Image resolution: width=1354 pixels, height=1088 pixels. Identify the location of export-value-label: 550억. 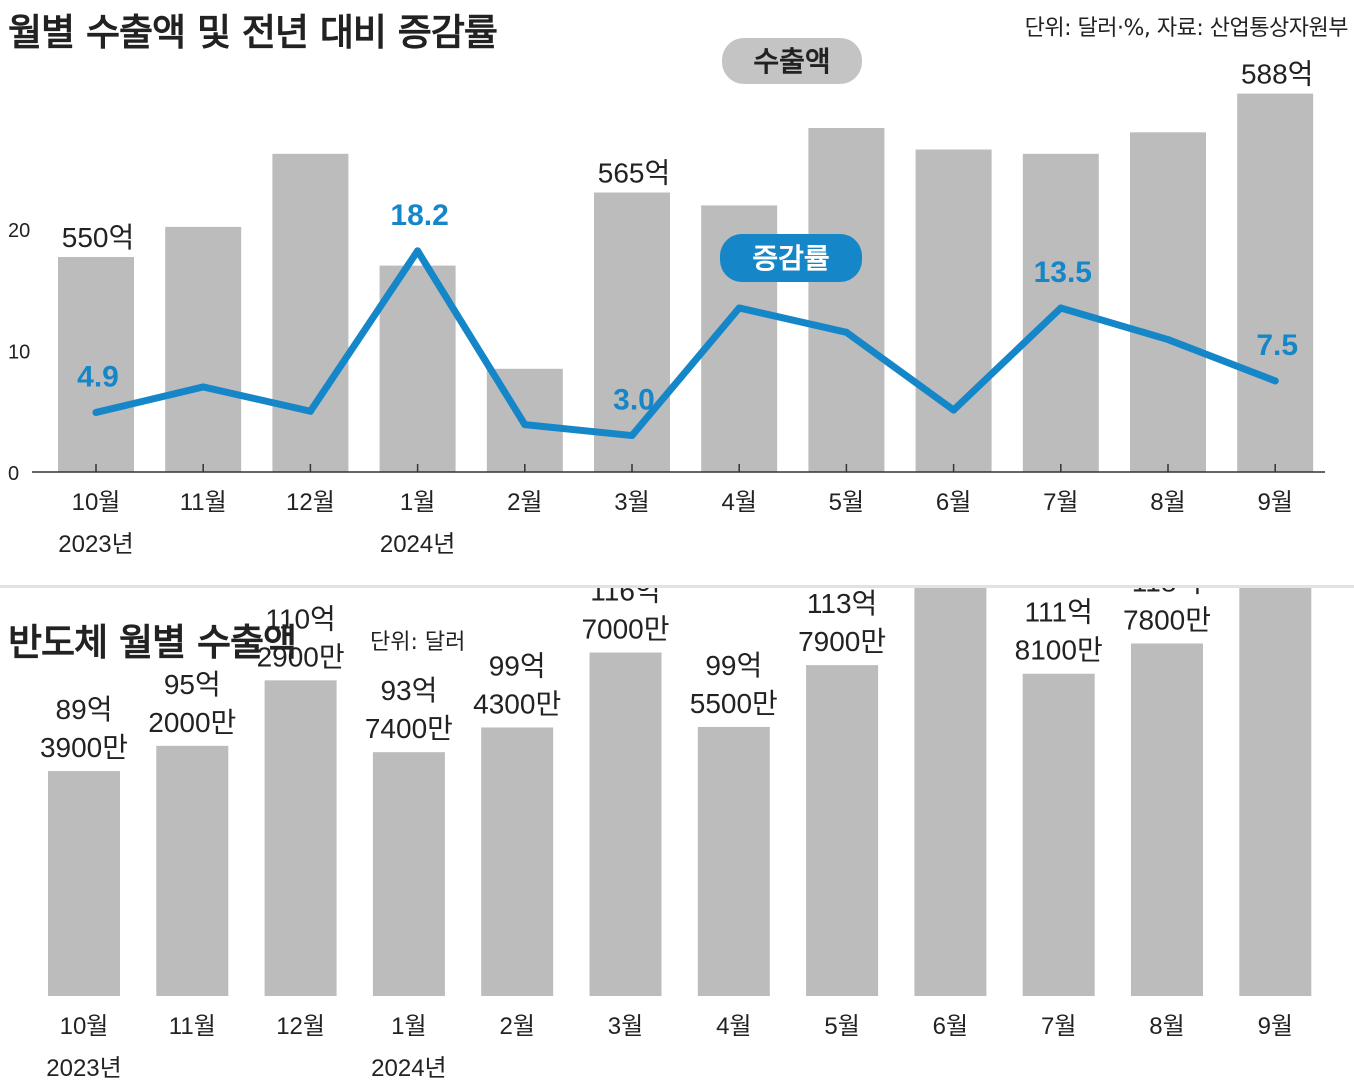
(98, 237).